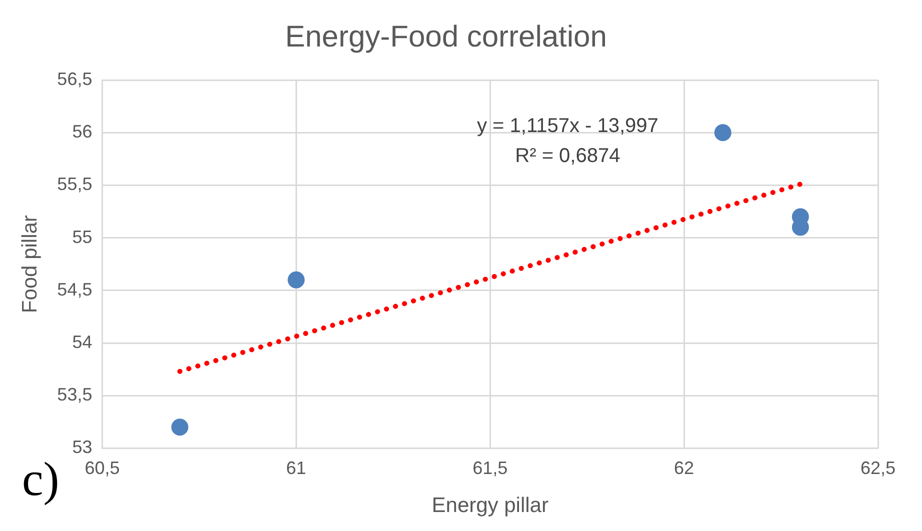 This screenshot has width=922, height=531. What do you see at coordinates (74, 394) in the screenshot?
I see `y-tick-label: 53,5` at bounding box center [74, 394].